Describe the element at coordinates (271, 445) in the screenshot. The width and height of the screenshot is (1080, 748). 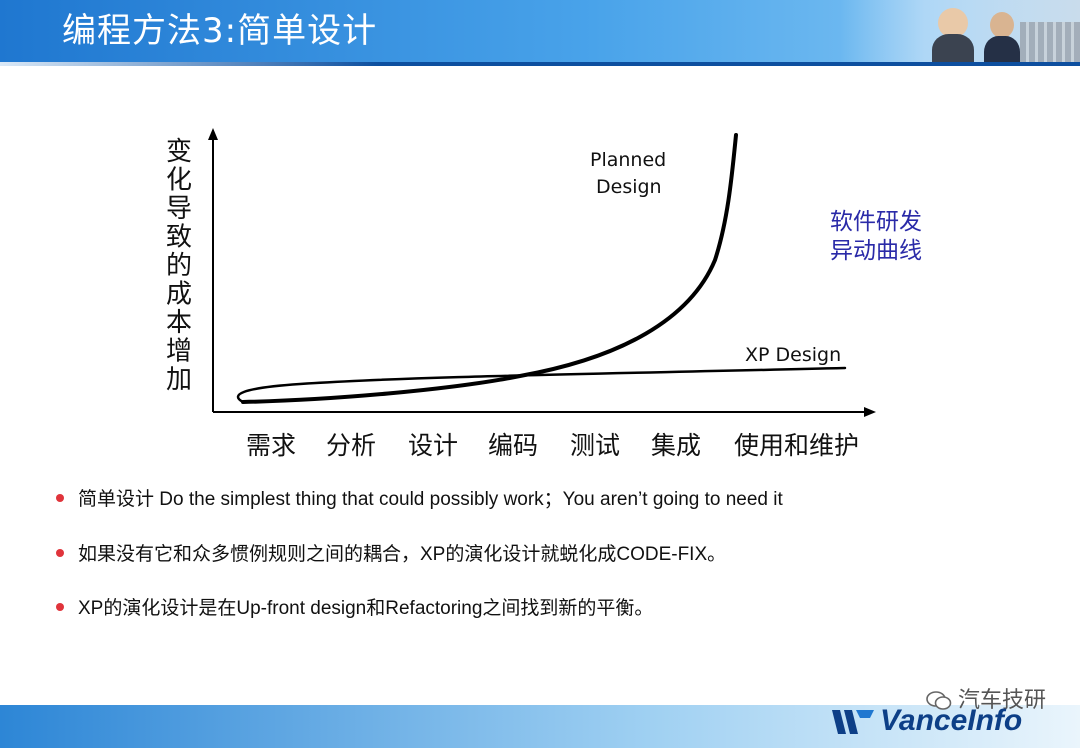
I see `x-tick-label: 需求` at that location.